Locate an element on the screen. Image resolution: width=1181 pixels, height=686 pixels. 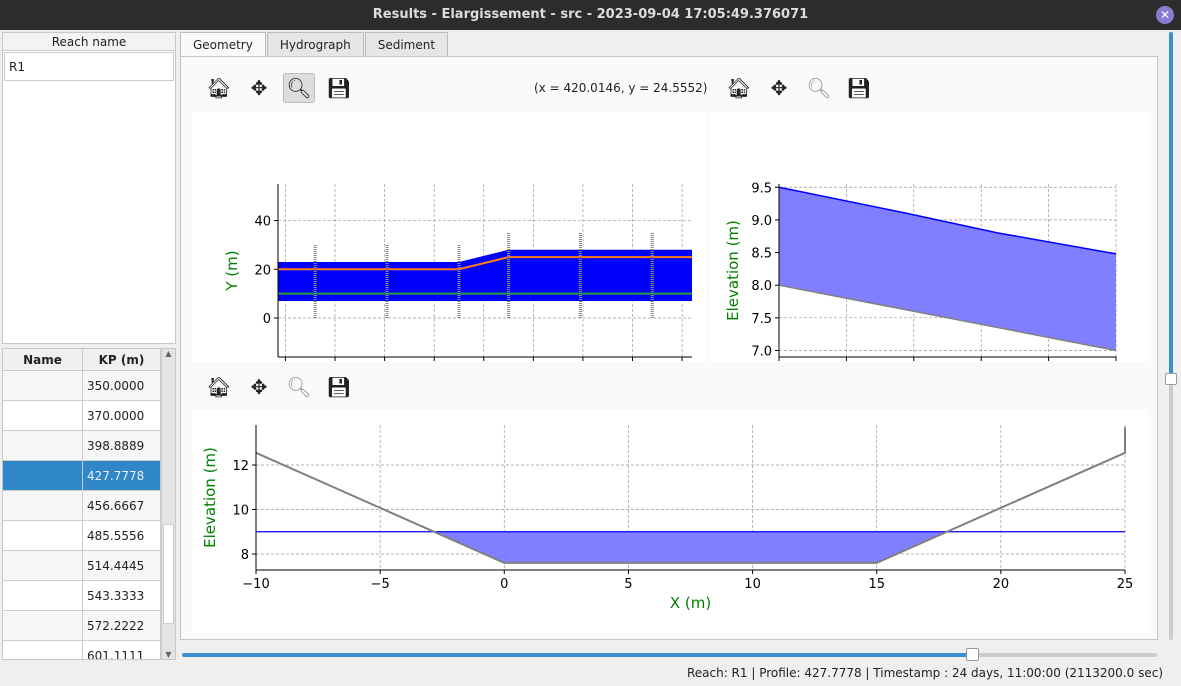
x-tick-label: 10 is located at coordinates (752, 584).